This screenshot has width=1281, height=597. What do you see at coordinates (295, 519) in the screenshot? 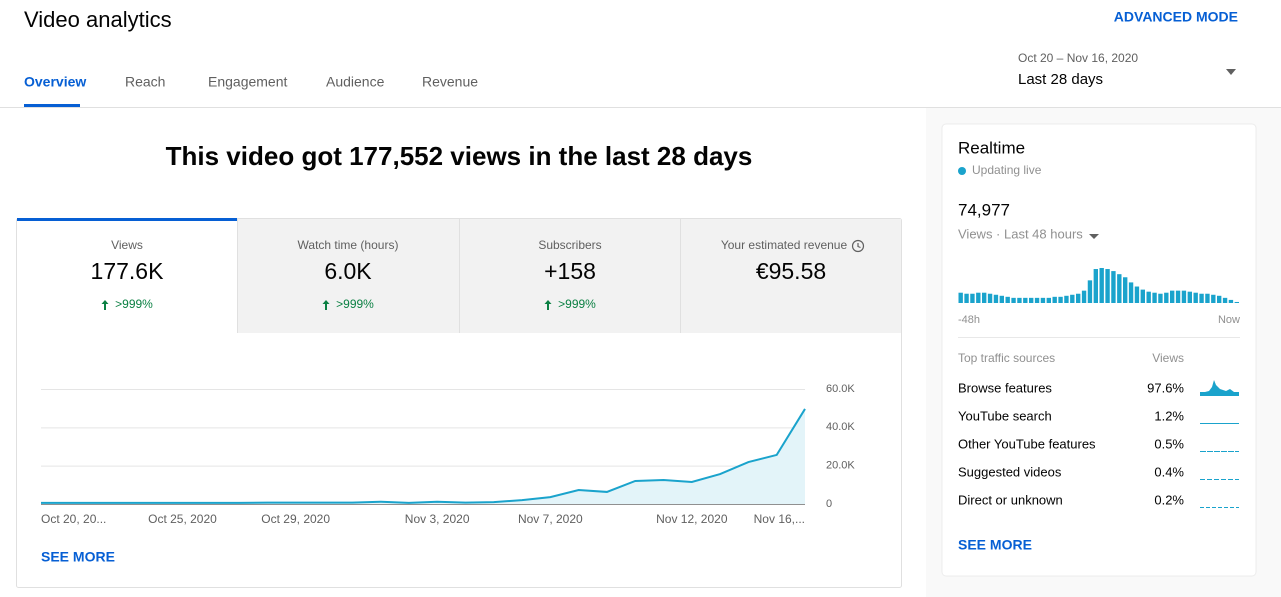
I see `x-tick-label: Oct 29, 2020` at bounding box center [295, 519].